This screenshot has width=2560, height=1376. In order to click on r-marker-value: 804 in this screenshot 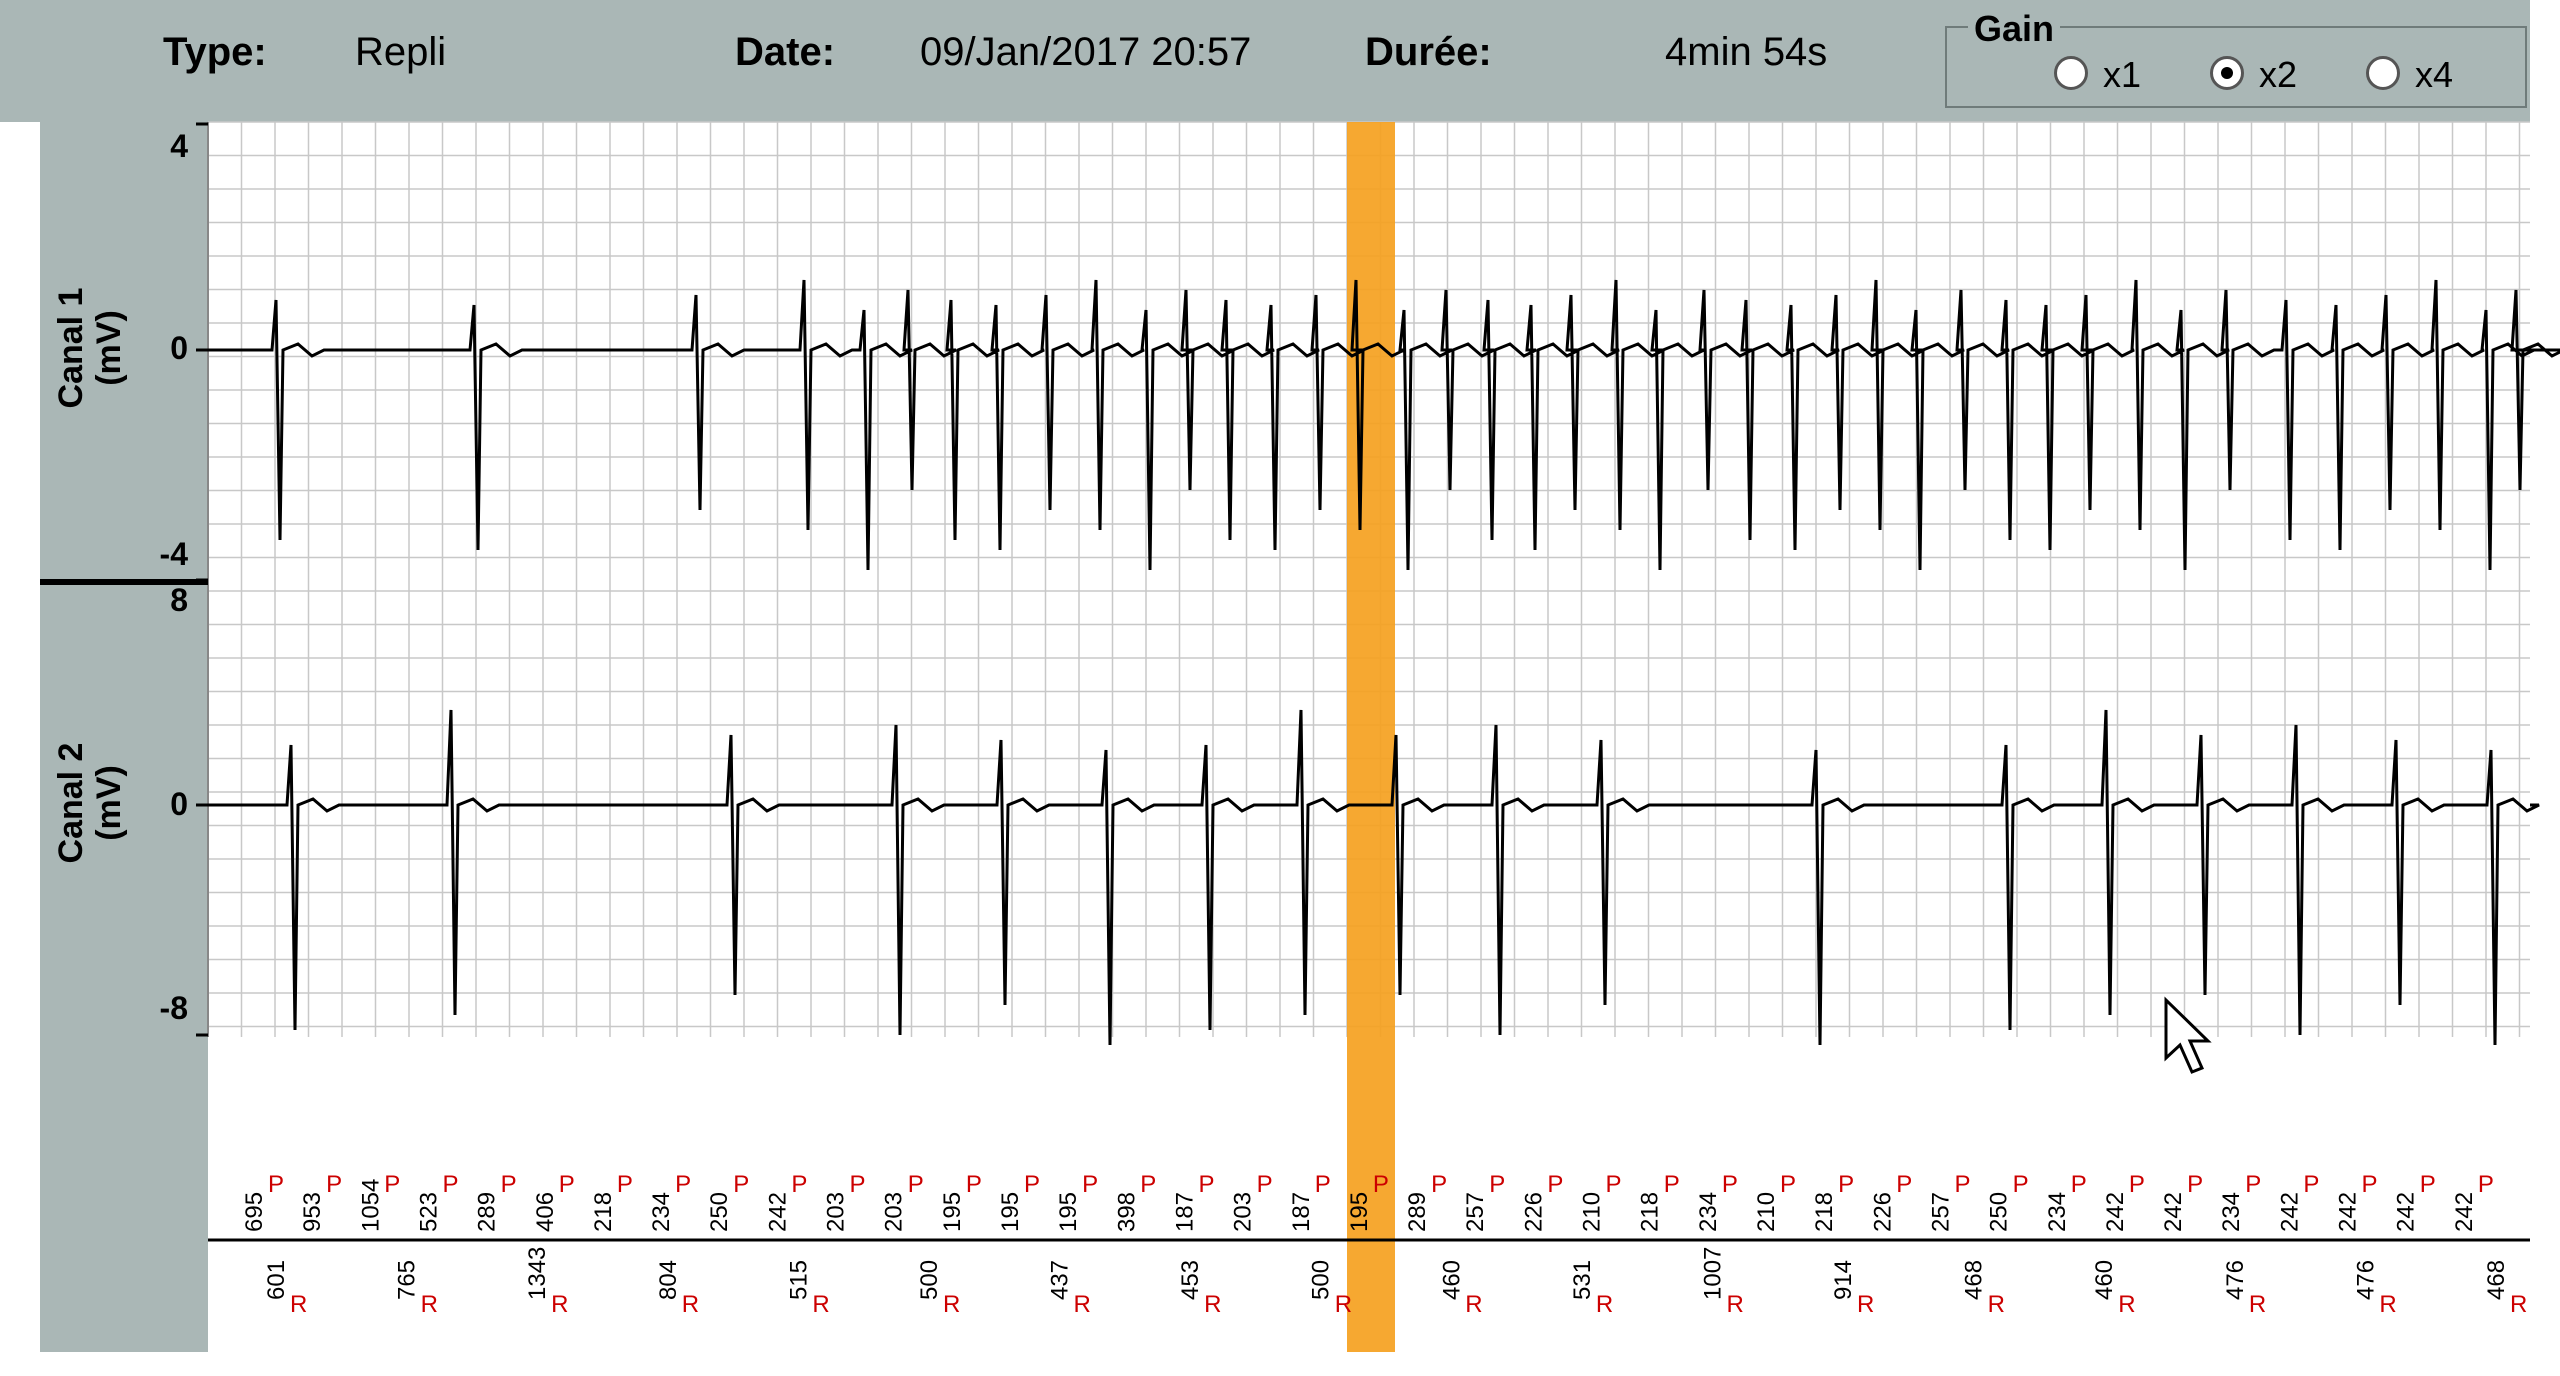, I will do `click(668, 1280)`.